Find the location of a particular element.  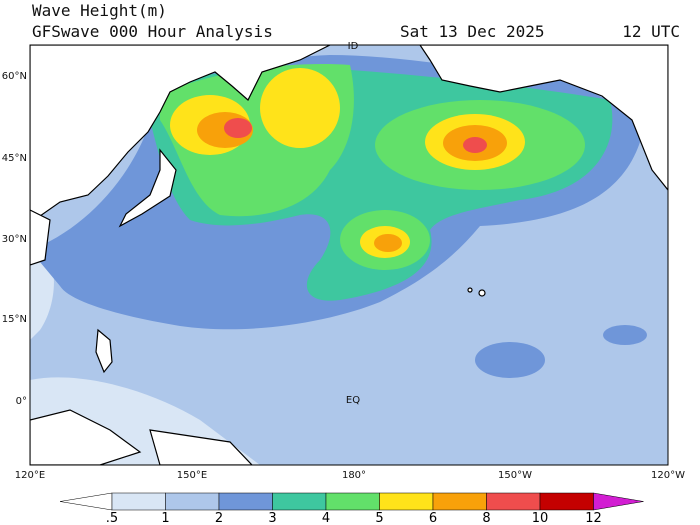

colorbar: .5 1 2 3 4 5 6 8 10 12 is located at coordinates (351, 508).